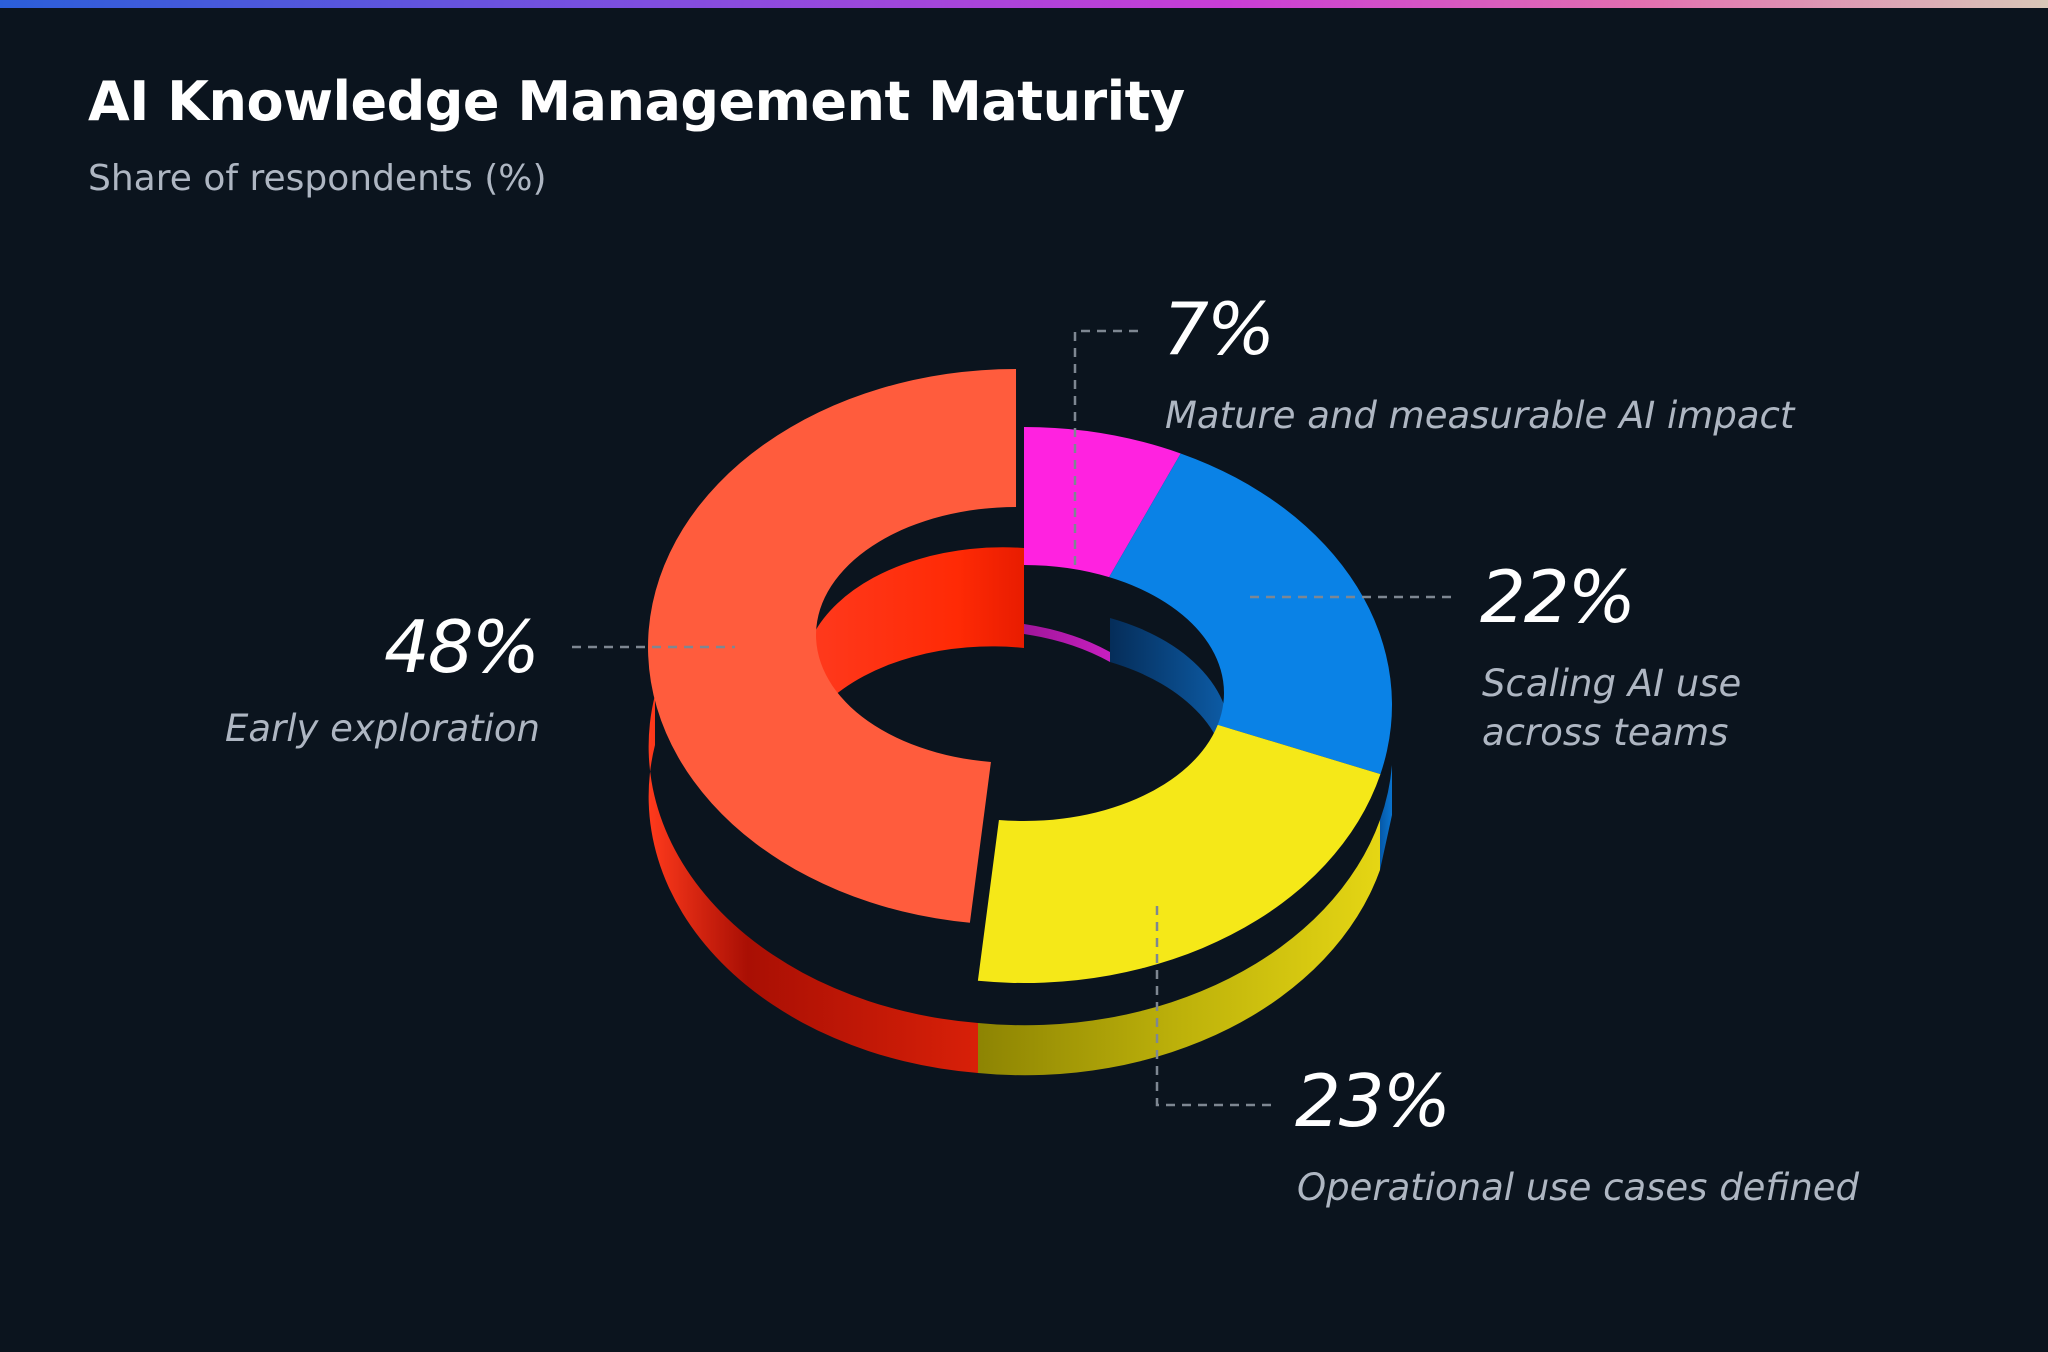  What do you see at coordinates (1067, 643) in the screenshot?
I see `slice-mature-inner-wall` at bounding box center [1067, 643].